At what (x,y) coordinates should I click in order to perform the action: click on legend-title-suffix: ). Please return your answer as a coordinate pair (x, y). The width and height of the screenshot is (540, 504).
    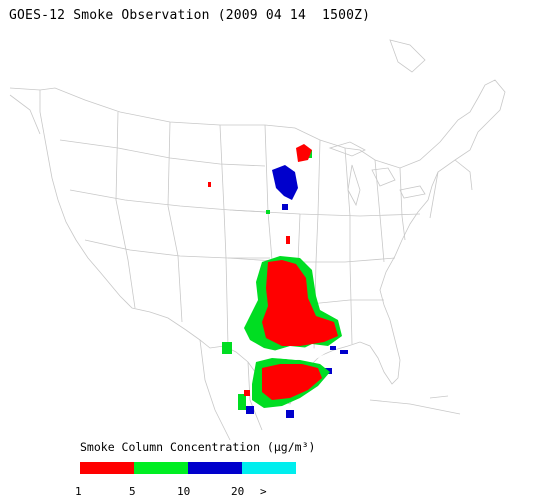
    Looking at the image, I should click on (312, 447).